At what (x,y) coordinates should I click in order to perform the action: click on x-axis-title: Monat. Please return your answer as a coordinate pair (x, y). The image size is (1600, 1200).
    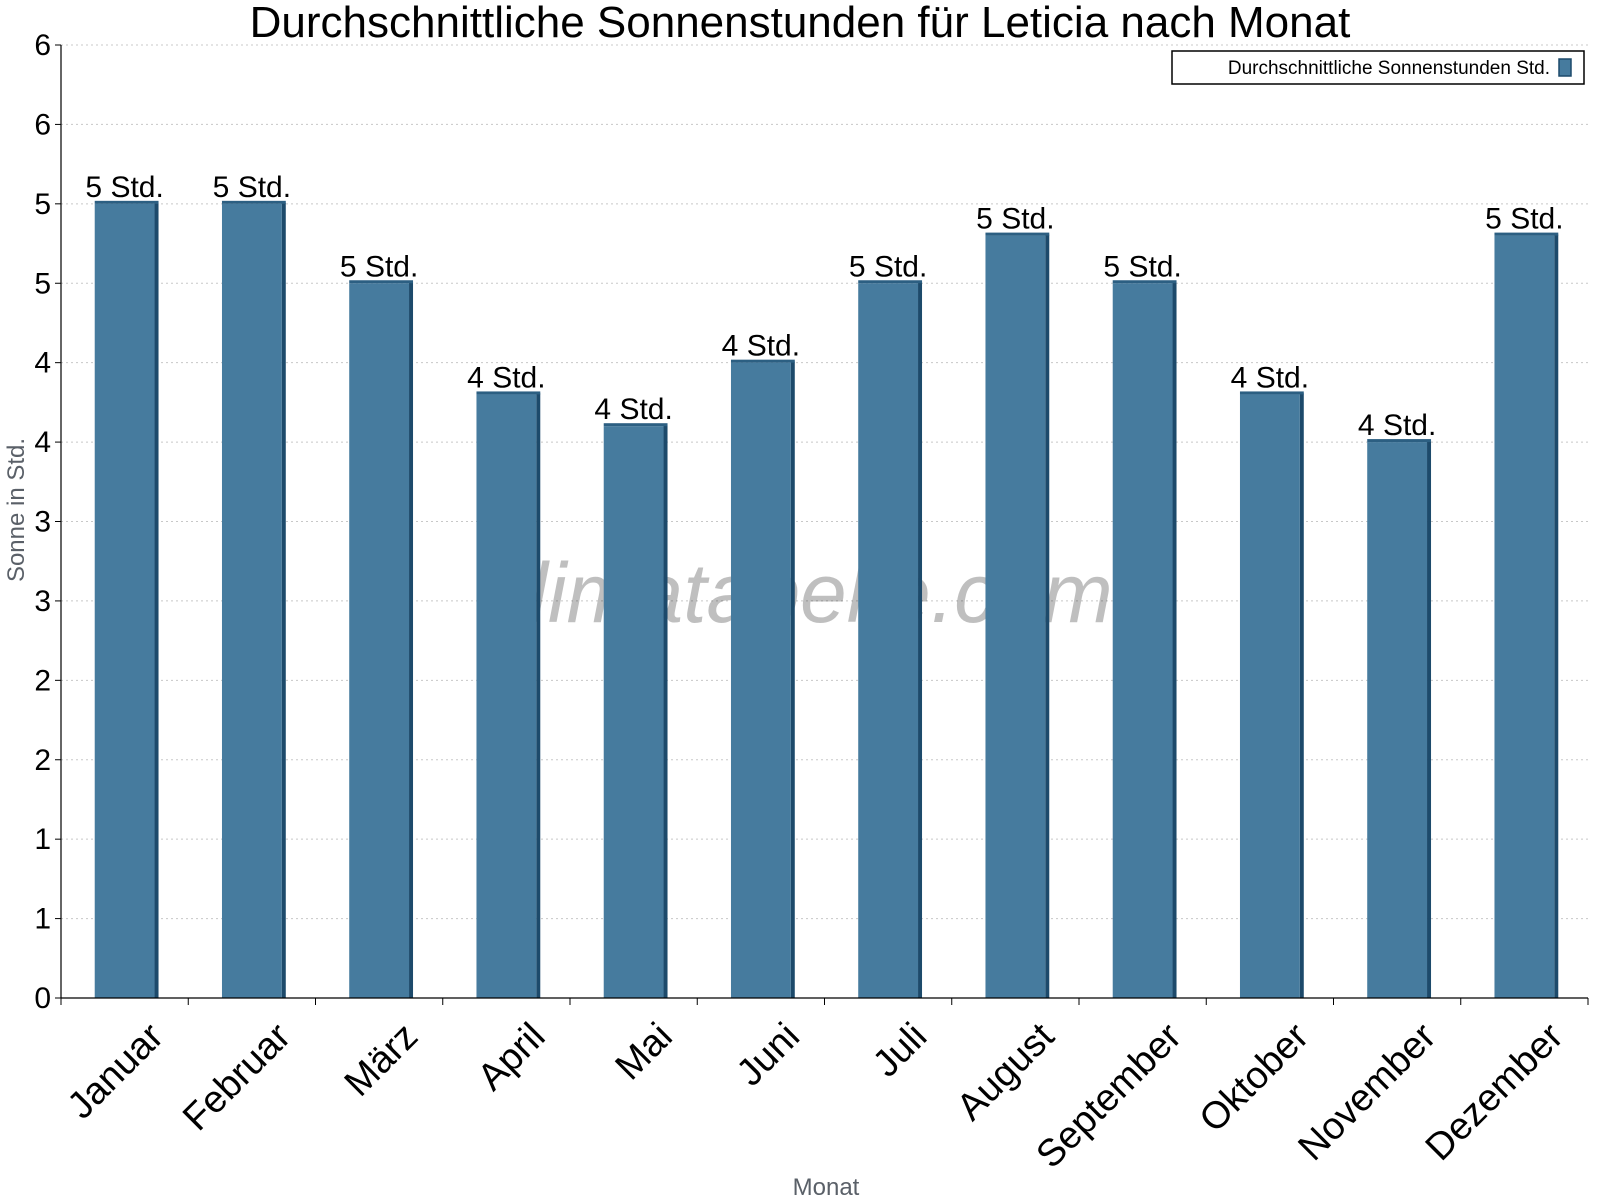
    Looking at the image, I should click on (826, 1187).